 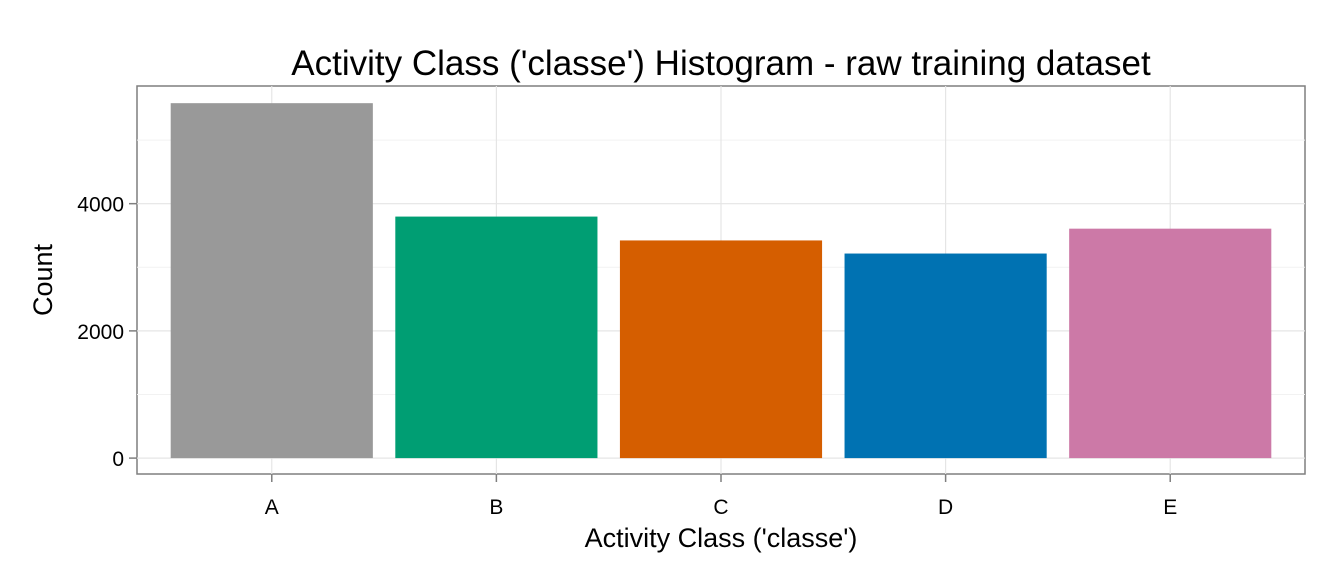 What do you see at coordinates (1170, 507) in the screenshot?
I see `x-tick-label: E` at bounding box center [1170, 507].